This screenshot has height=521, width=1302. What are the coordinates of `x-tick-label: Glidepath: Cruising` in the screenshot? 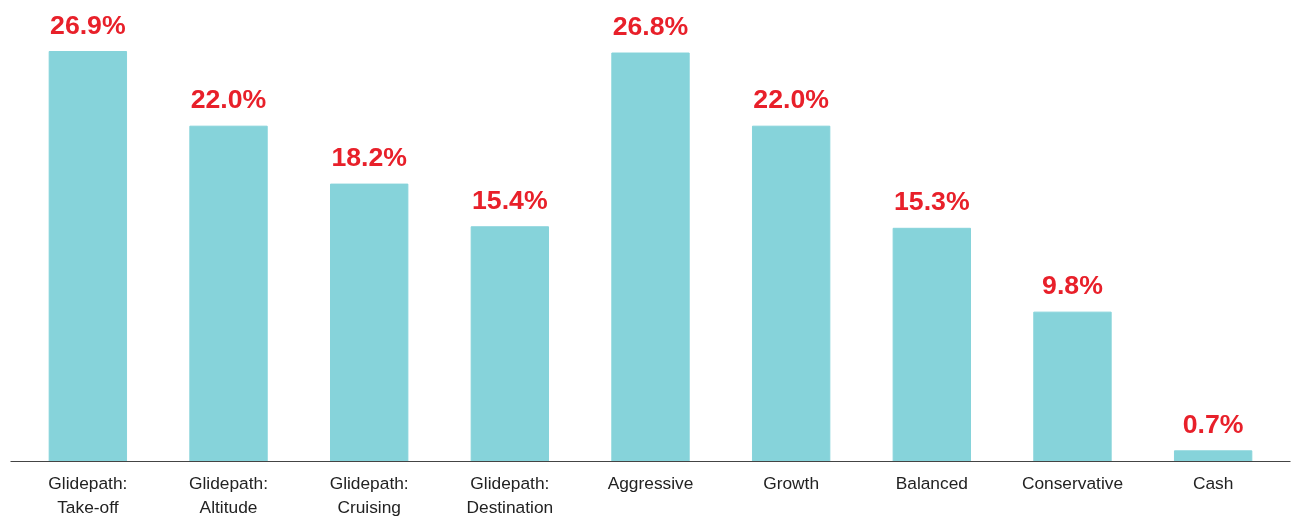 It's located at (369, 494).